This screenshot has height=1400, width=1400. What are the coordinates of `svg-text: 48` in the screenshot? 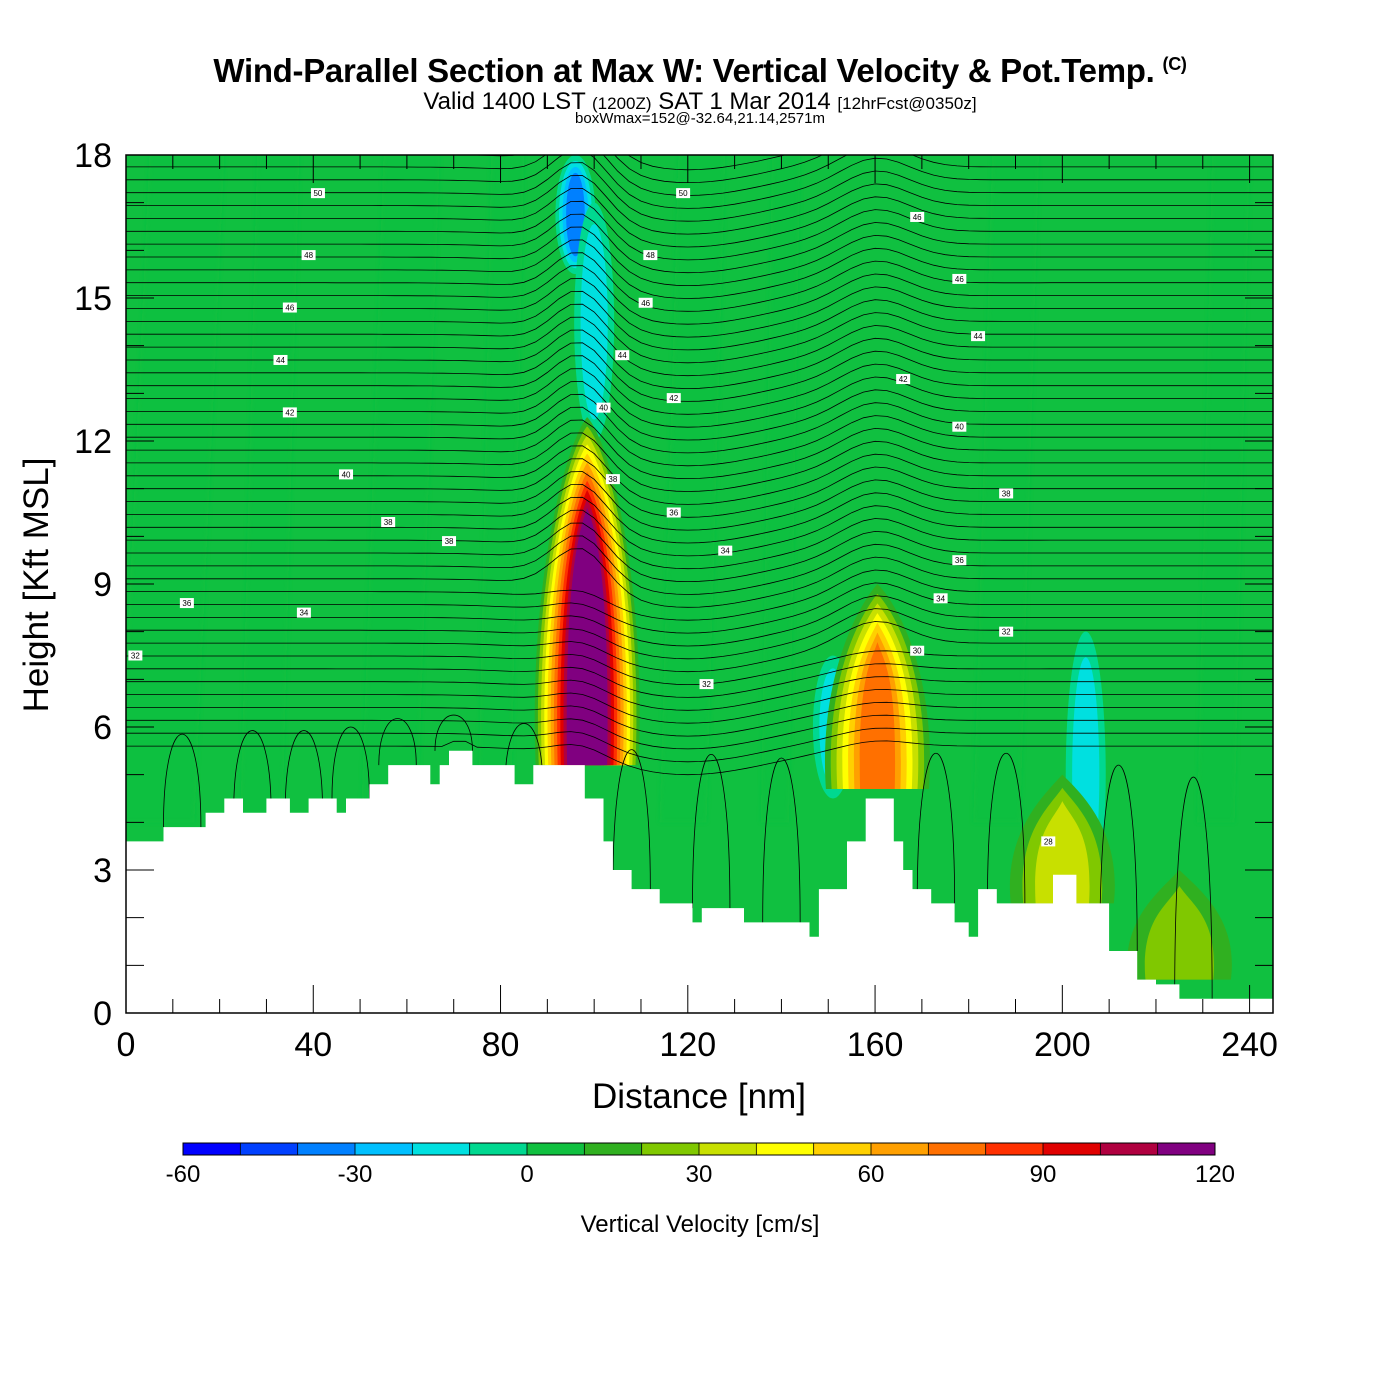 It's located at (308, 255).